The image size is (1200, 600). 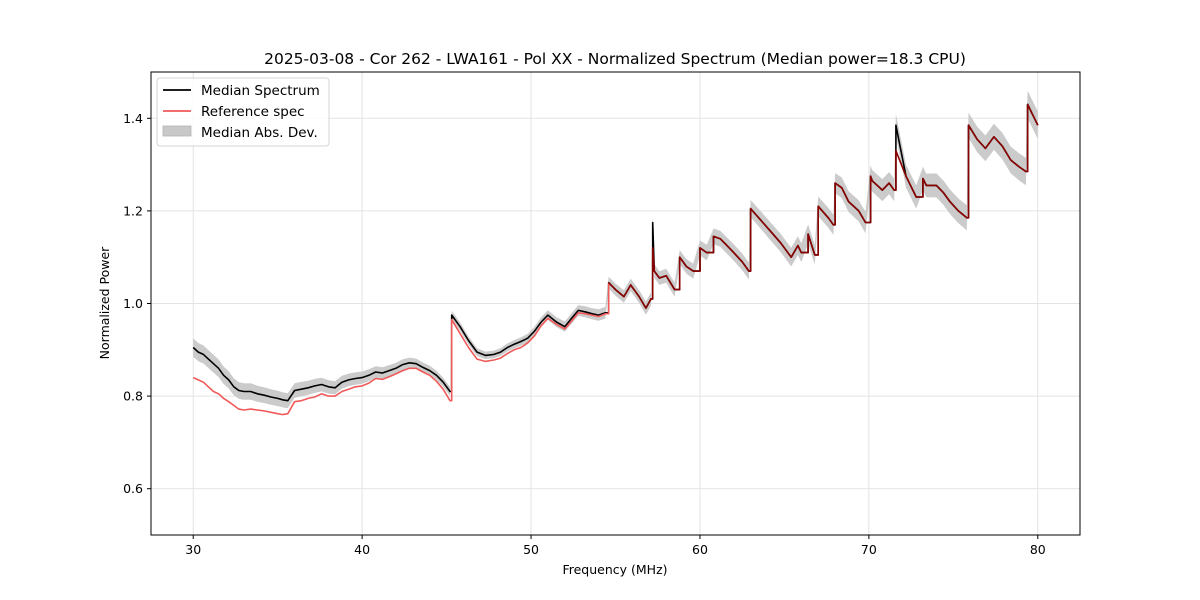 I want to click on x-tick-label: 80, so click(x=1038, y=549).